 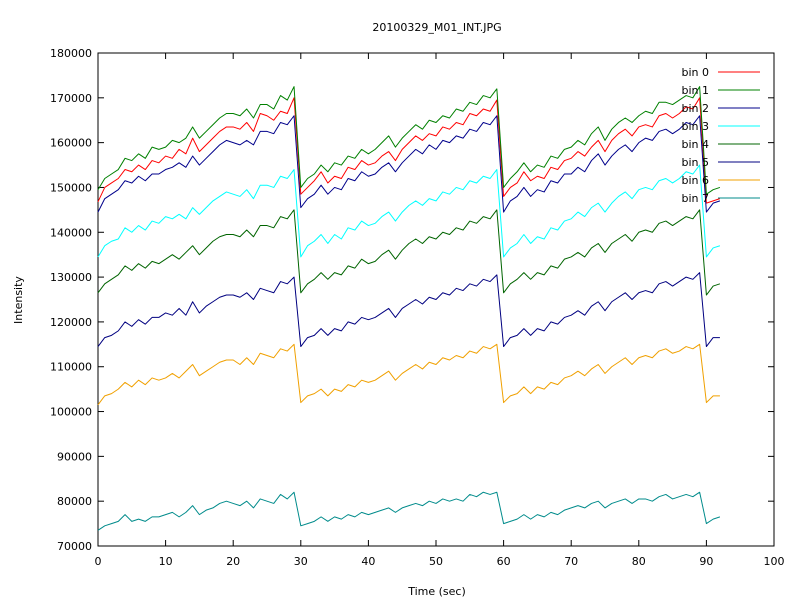 I want to click on y-tick-label: 140000, so click(x=71, y=232).